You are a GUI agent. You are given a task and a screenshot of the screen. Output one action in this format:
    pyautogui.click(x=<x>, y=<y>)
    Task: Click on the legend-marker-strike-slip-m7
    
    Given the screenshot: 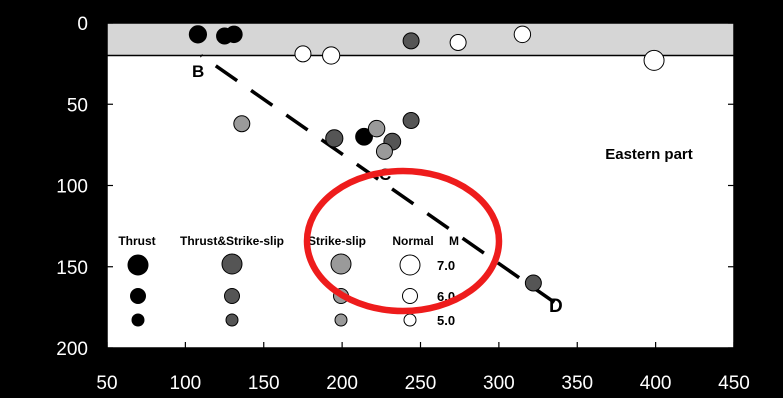 What is the action you would take?
    pyautogui.click(x=341, y=264)
    